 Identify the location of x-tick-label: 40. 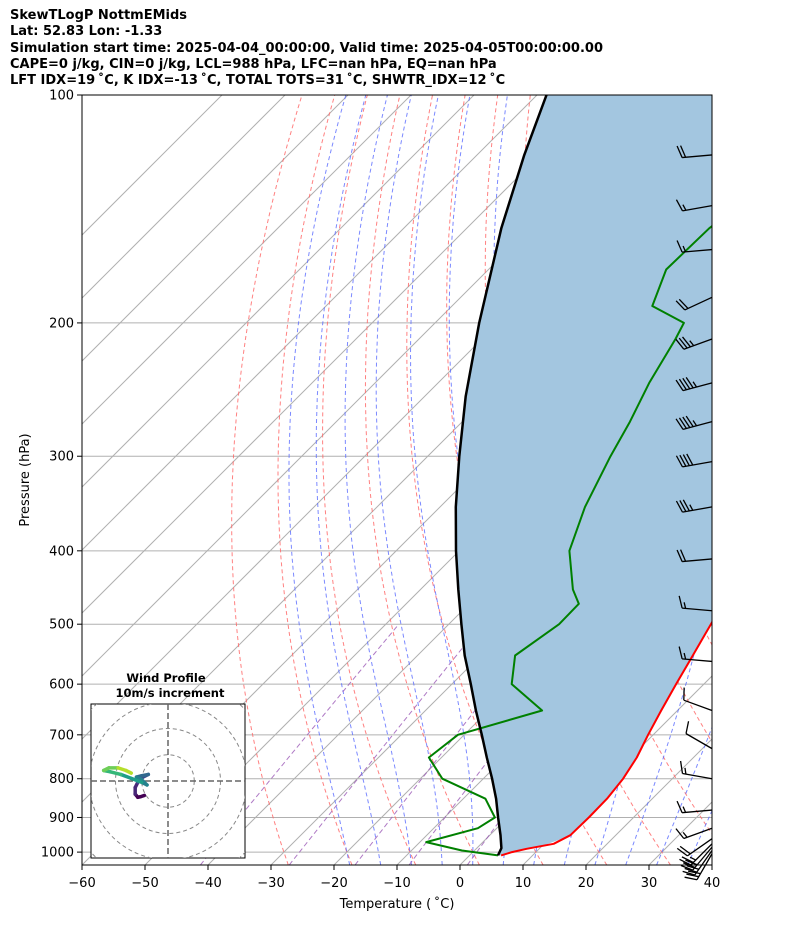
(712, 883).